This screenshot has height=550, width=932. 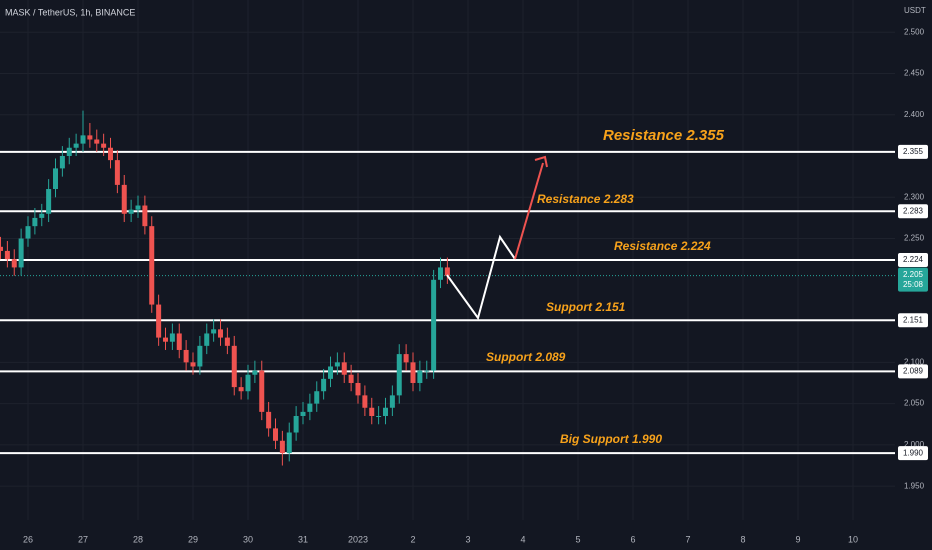 What do you see at coordinates (632, 539) in the screenshot?
I see `x-tick-label: 6` at bounding box center [632, 539].